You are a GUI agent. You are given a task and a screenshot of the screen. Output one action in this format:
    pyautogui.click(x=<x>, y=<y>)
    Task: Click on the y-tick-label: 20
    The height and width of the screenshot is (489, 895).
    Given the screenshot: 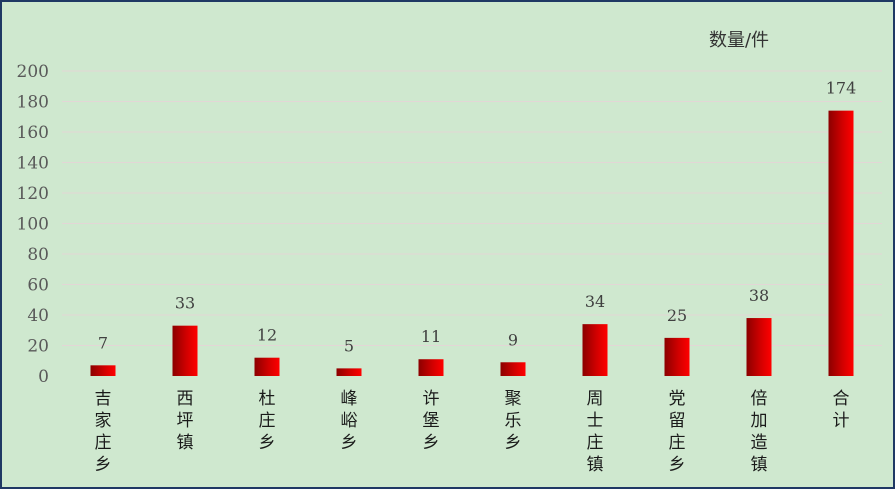 What is the action you would take?
    pyautogui.click(x=38, y=347)
    